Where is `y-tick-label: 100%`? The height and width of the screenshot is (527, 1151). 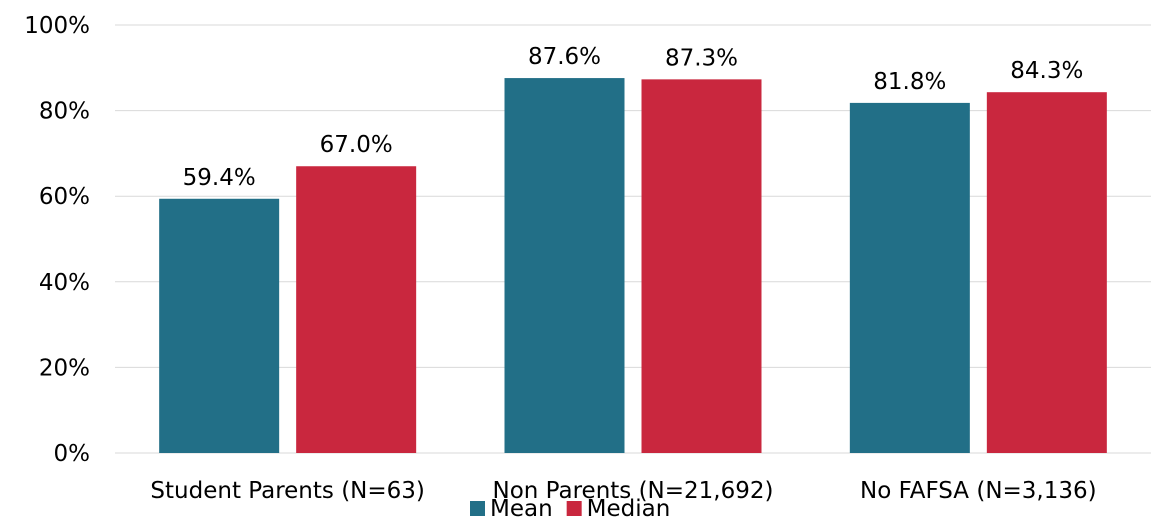
y-tick-label: 100% is located at coordinates (57, 26).